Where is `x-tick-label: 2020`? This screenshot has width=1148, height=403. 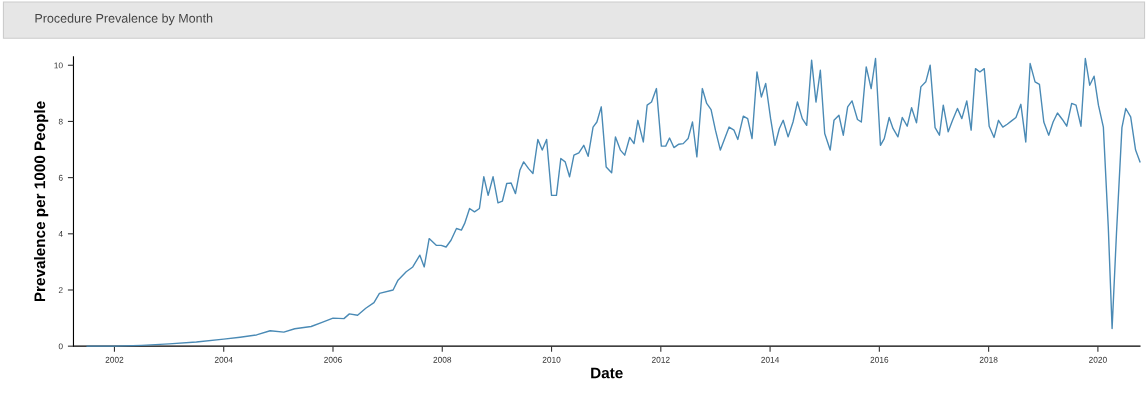 x-tick-label: 2020 is located at coordinates (1098, 359).